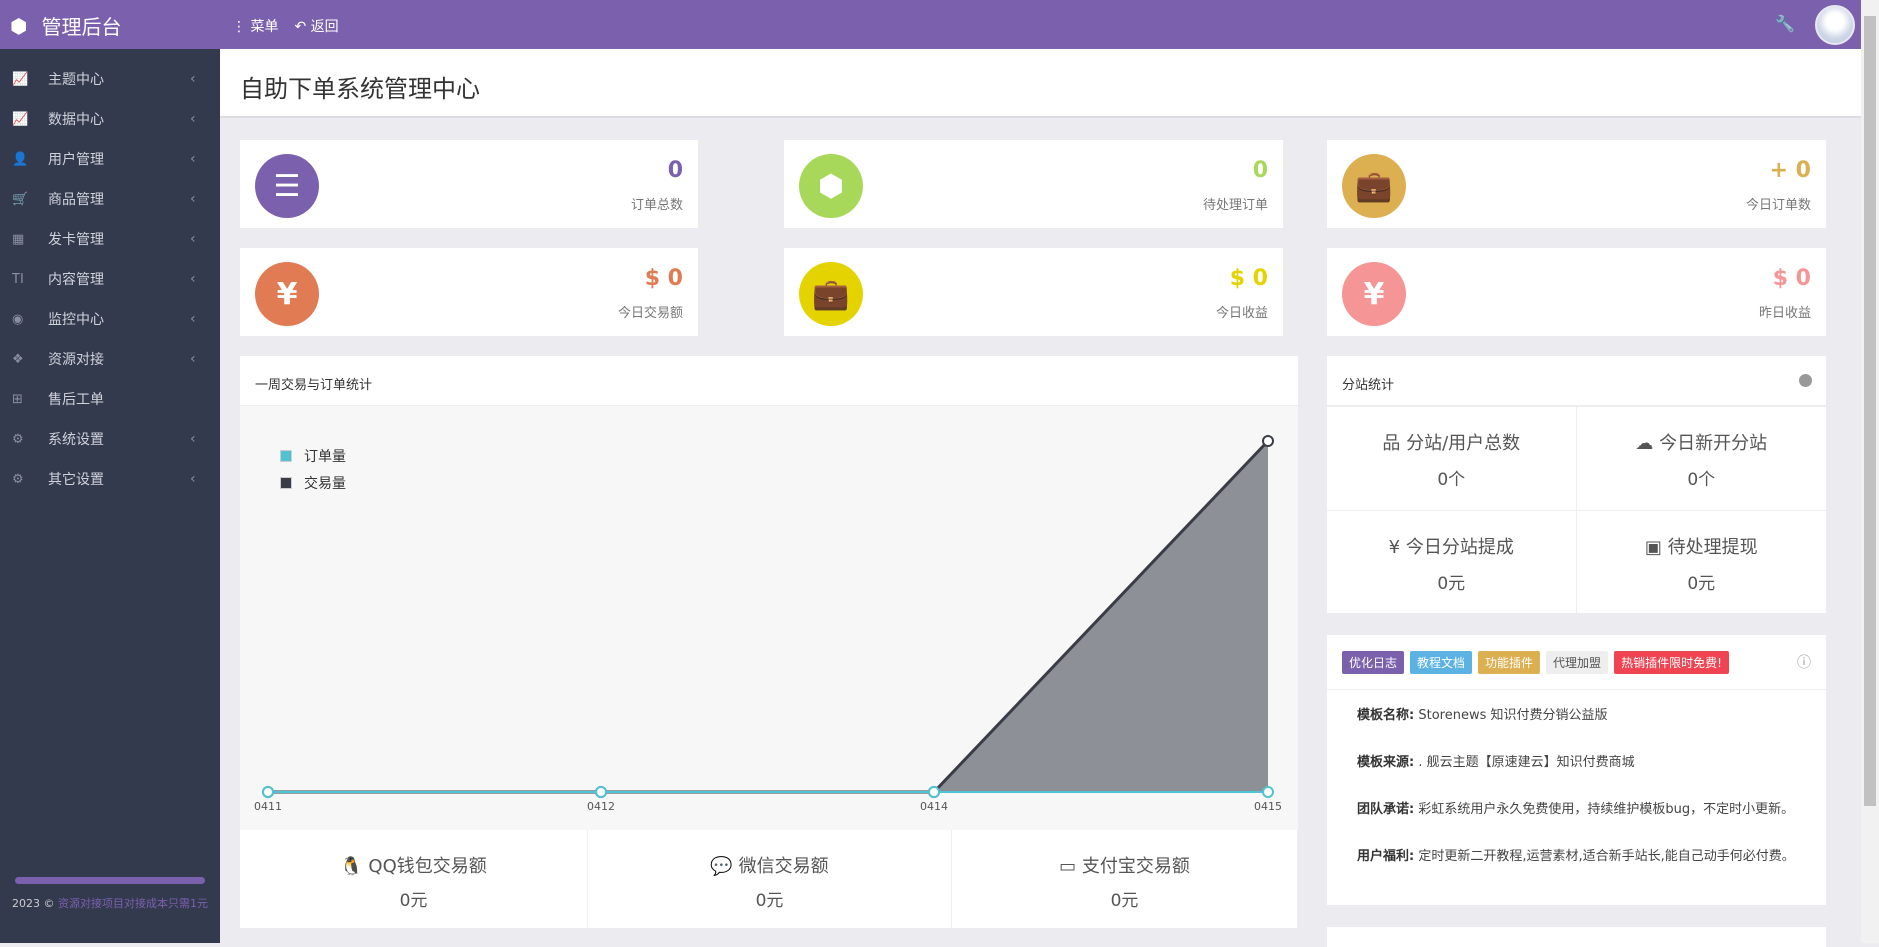 The height and width of the screenshot is (947, 1879). I want to click on substation-stat: ☁ 今日新开分站 0个, so click(1701, 458).